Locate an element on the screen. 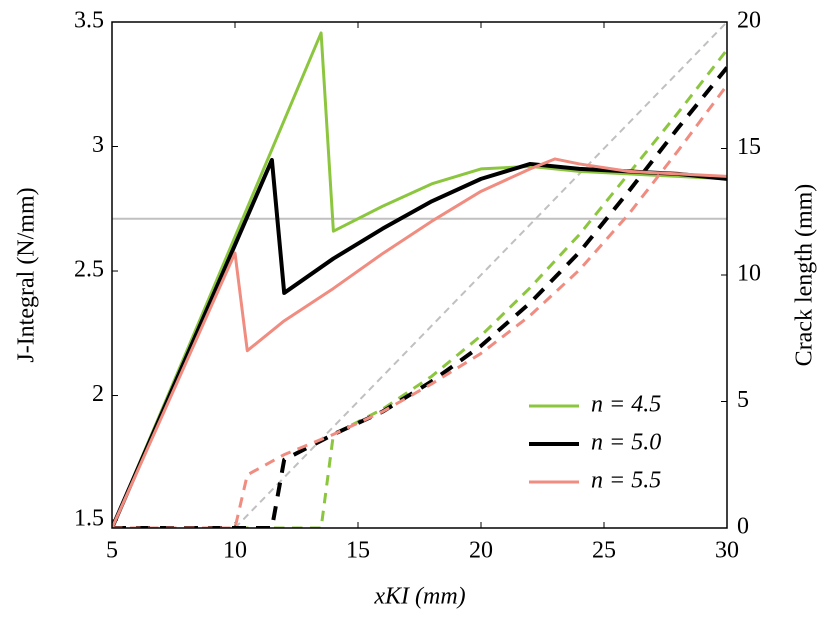 This screenshot has width=831, height=626. y2-tick-label: 10 is located at coordinates (749, 274).